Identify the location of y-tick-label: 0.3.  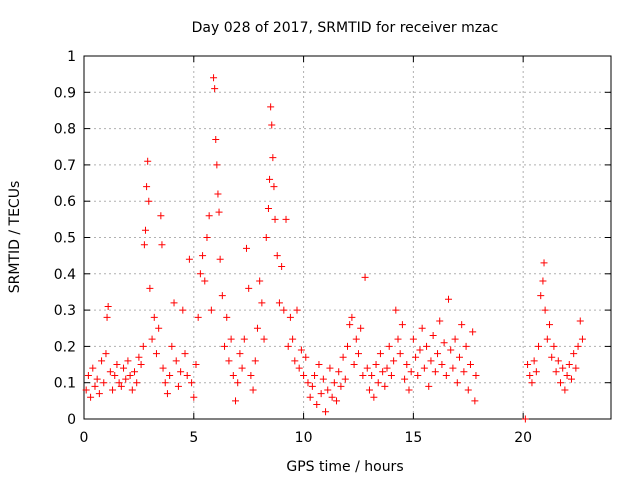
(65, 311).